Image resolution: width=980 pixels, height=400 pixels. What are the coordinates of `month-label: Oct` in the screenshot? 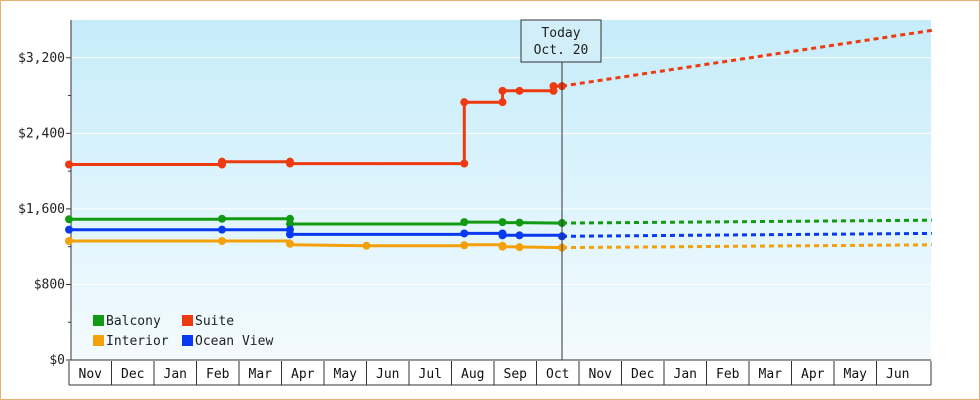 It's located at (557, 374).